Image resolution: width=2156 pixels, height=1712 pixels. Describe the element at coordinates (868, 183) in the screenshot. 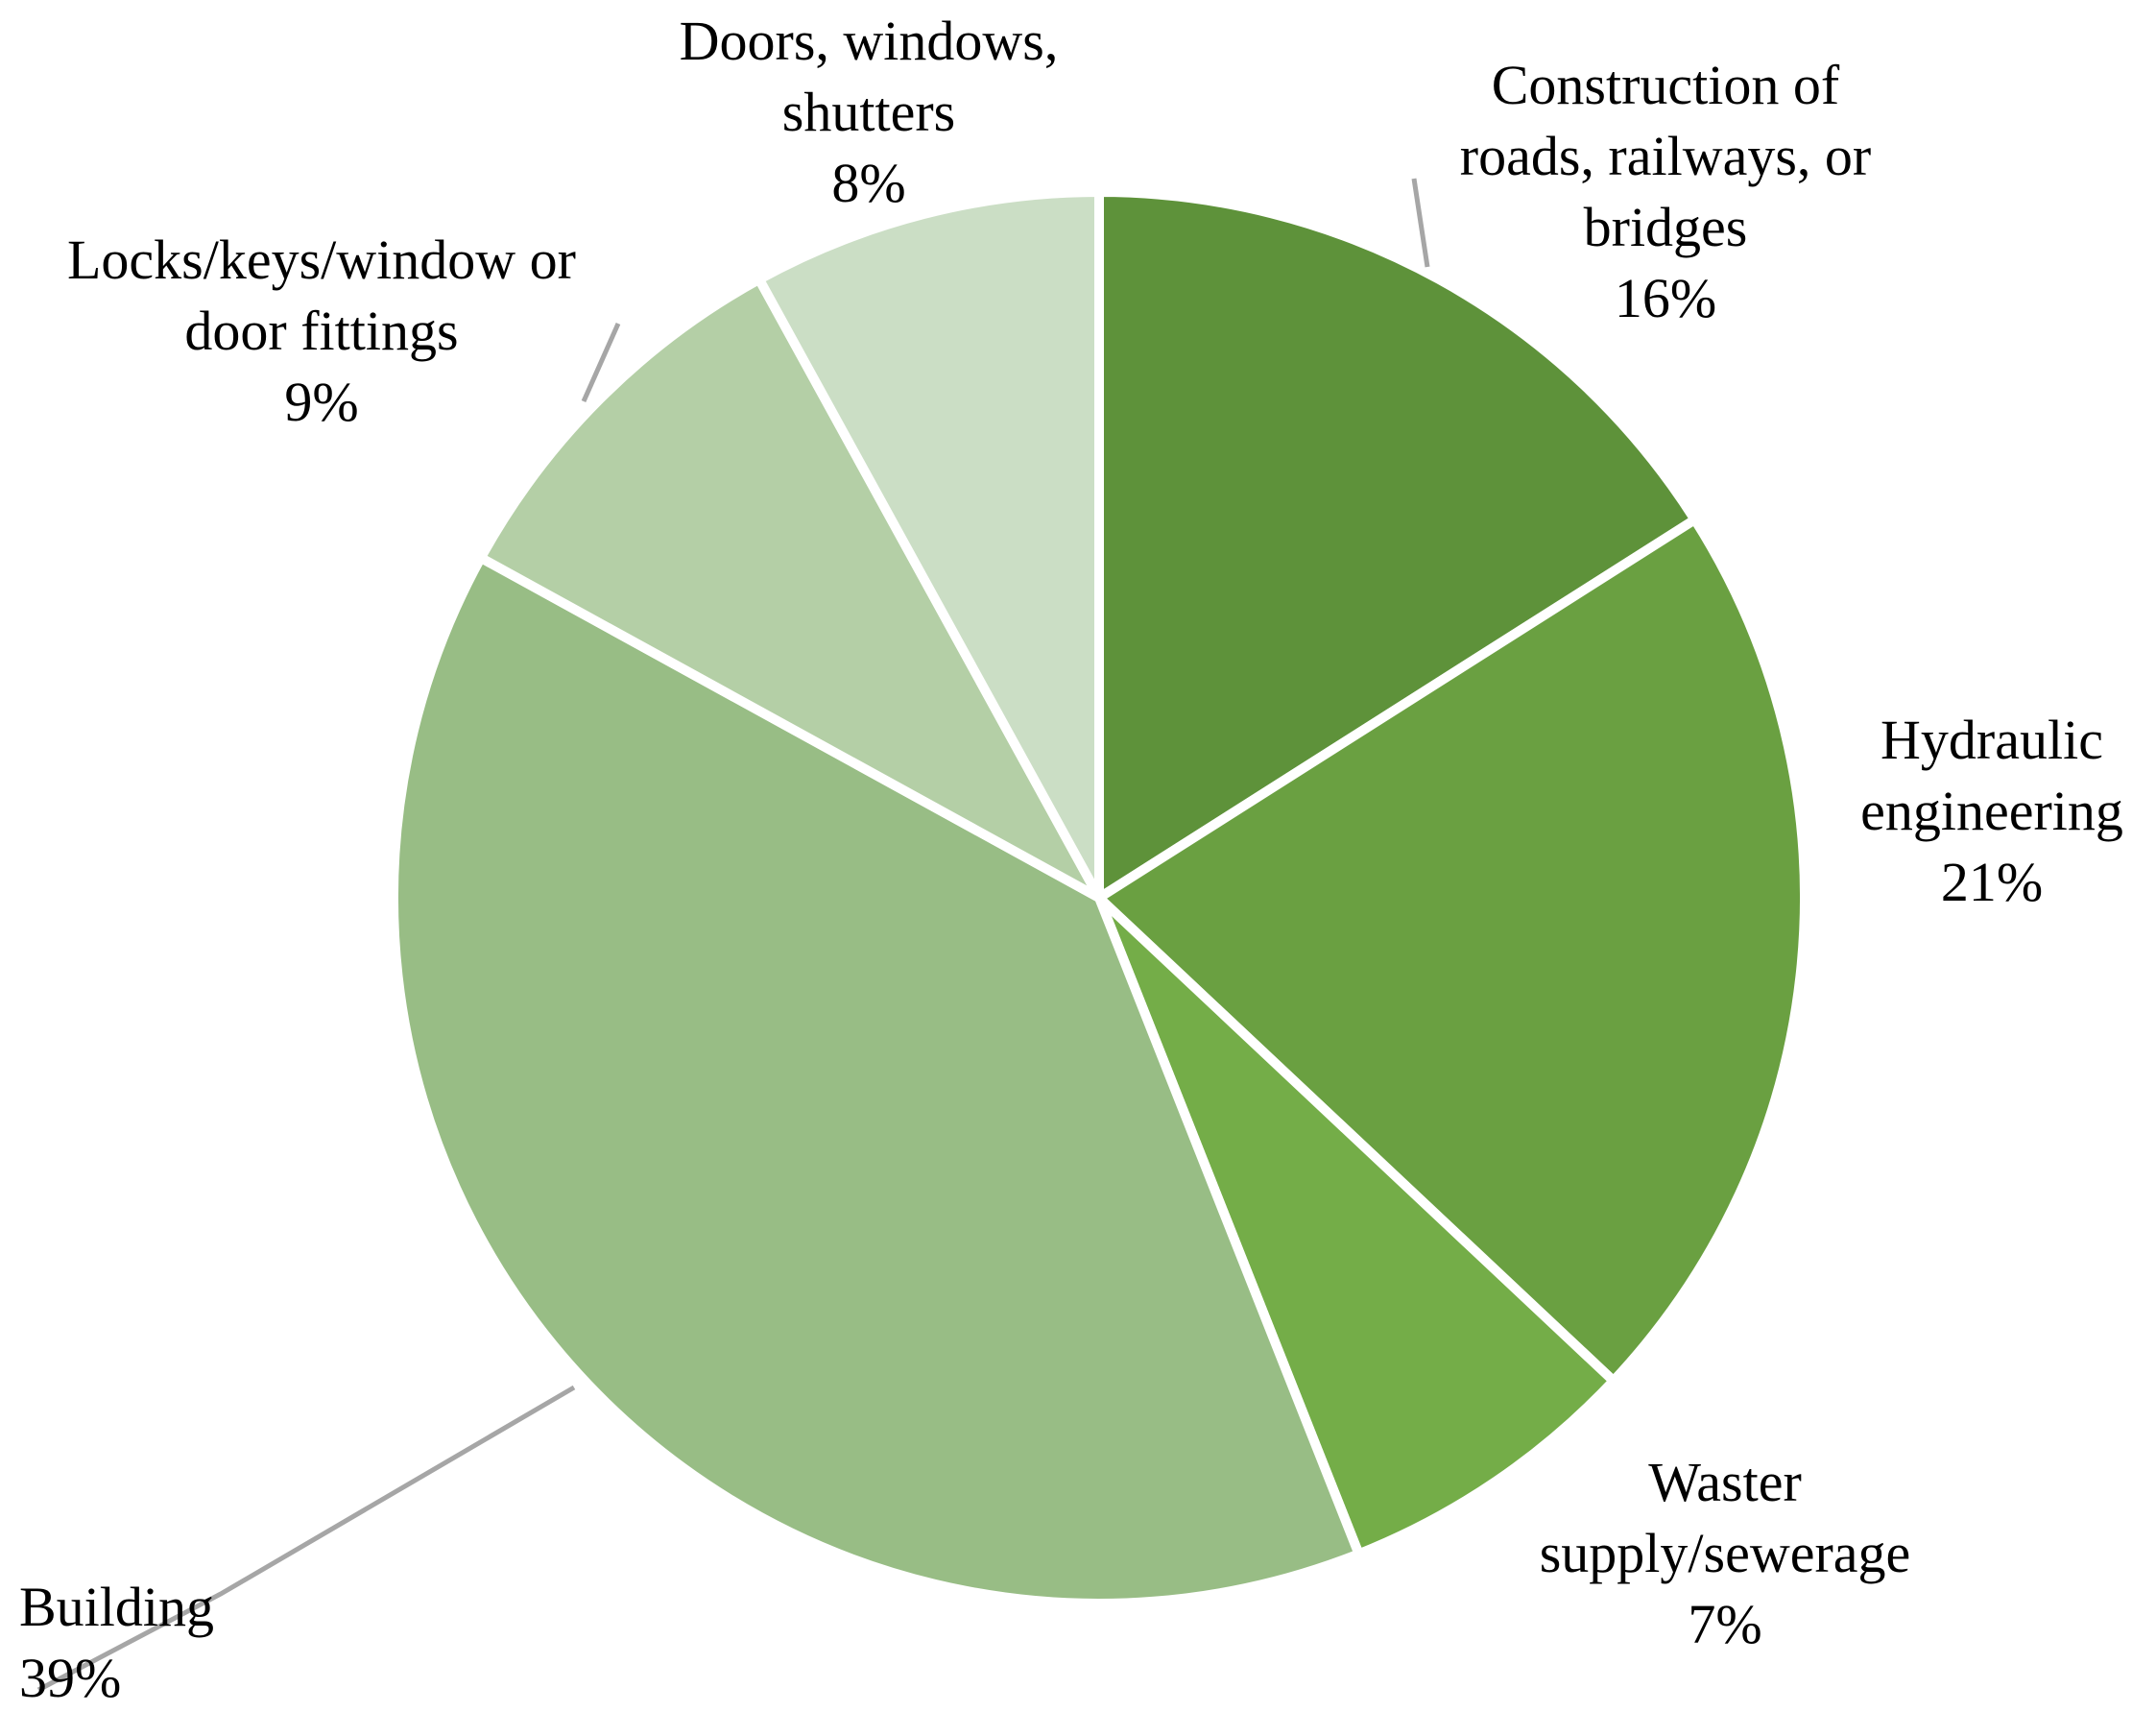

I see `slice-value-label-5: 8%` at that location.